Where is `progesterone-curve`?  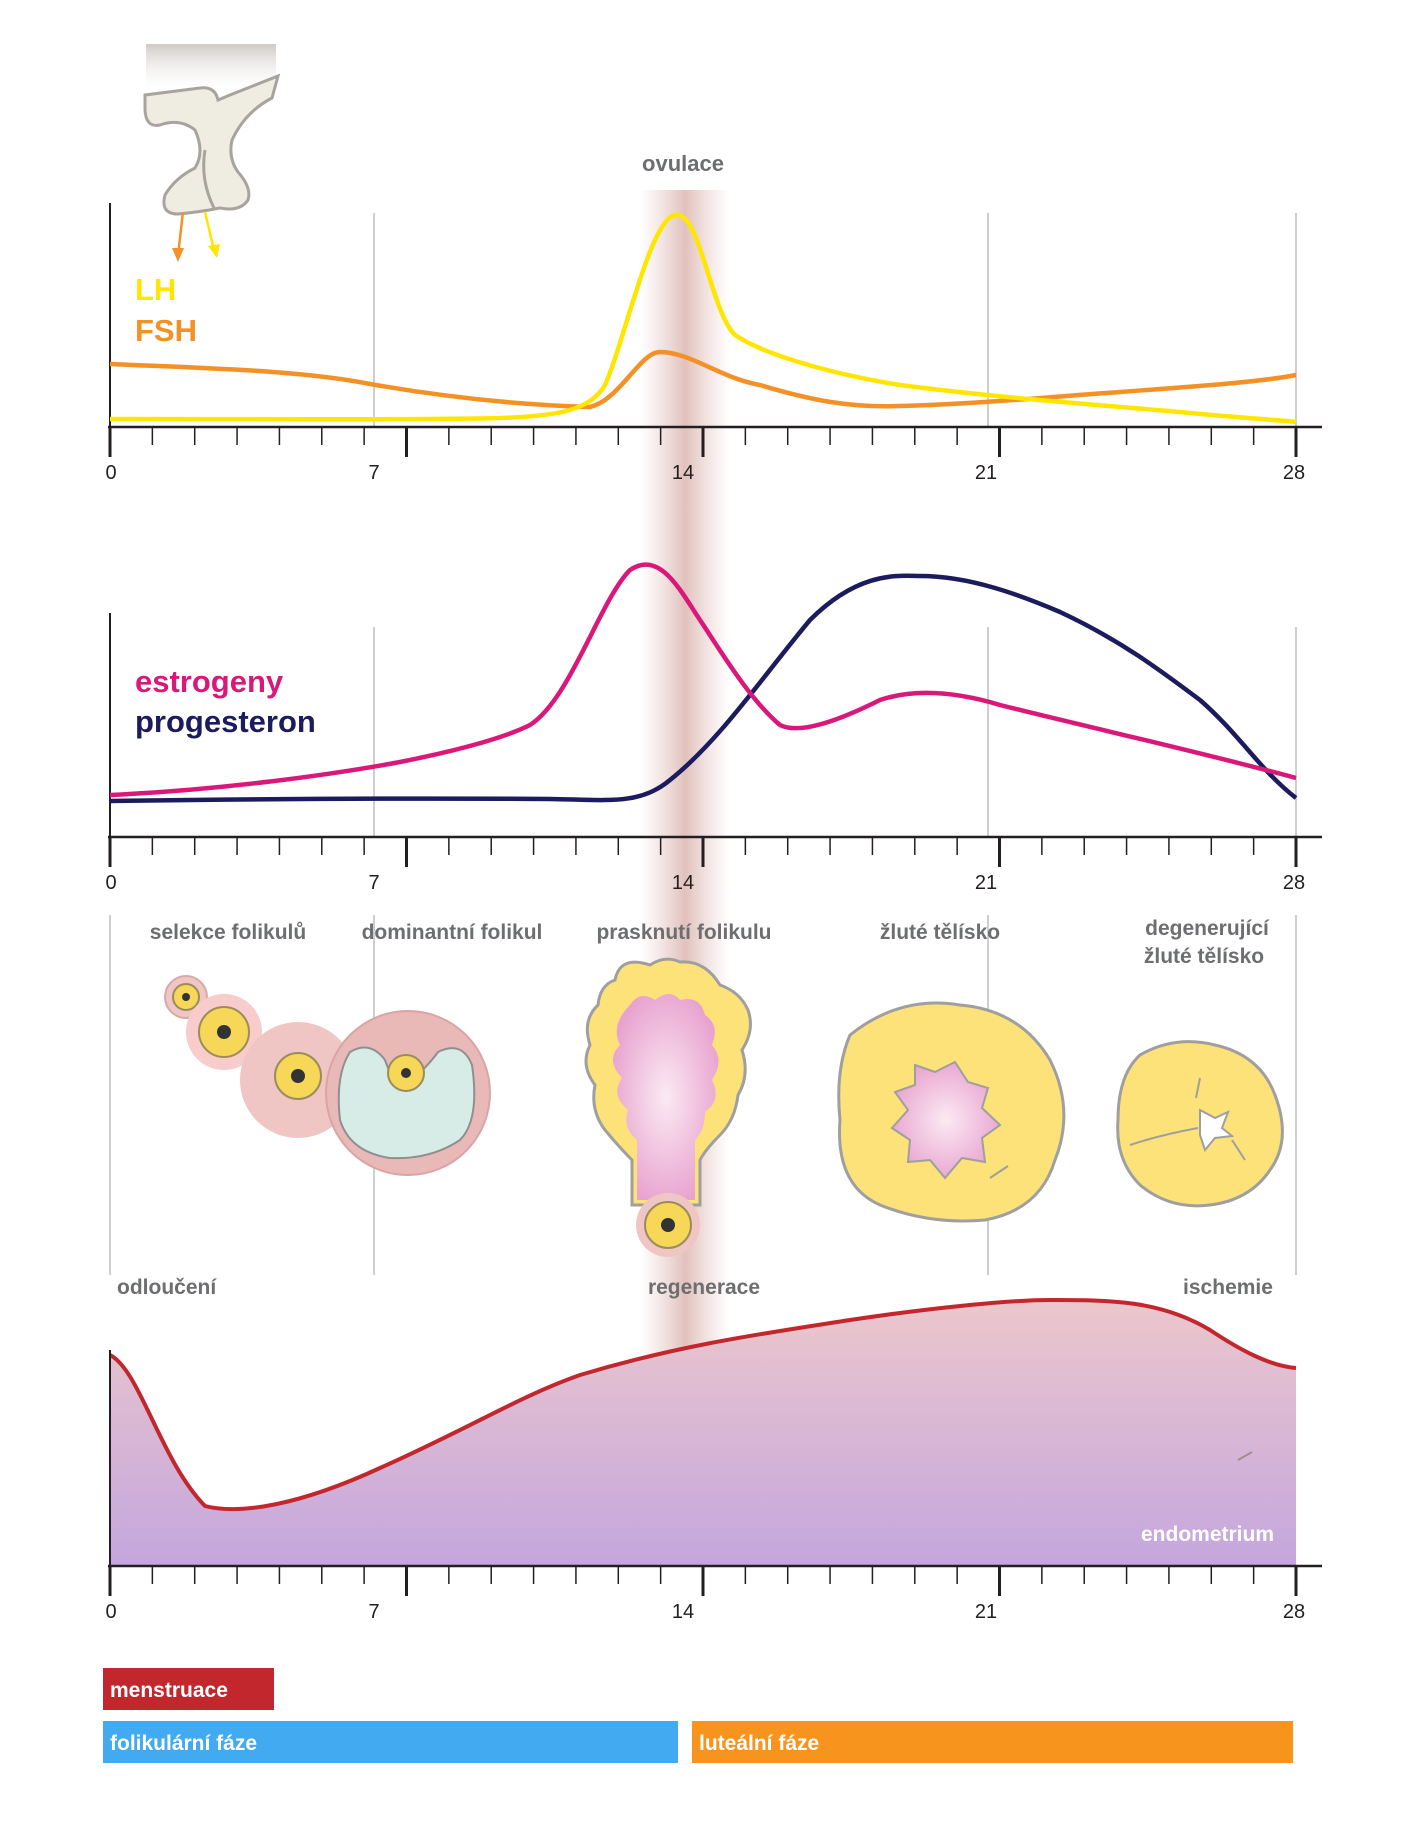
progesterone-curve is located at coordinates (703, 688).